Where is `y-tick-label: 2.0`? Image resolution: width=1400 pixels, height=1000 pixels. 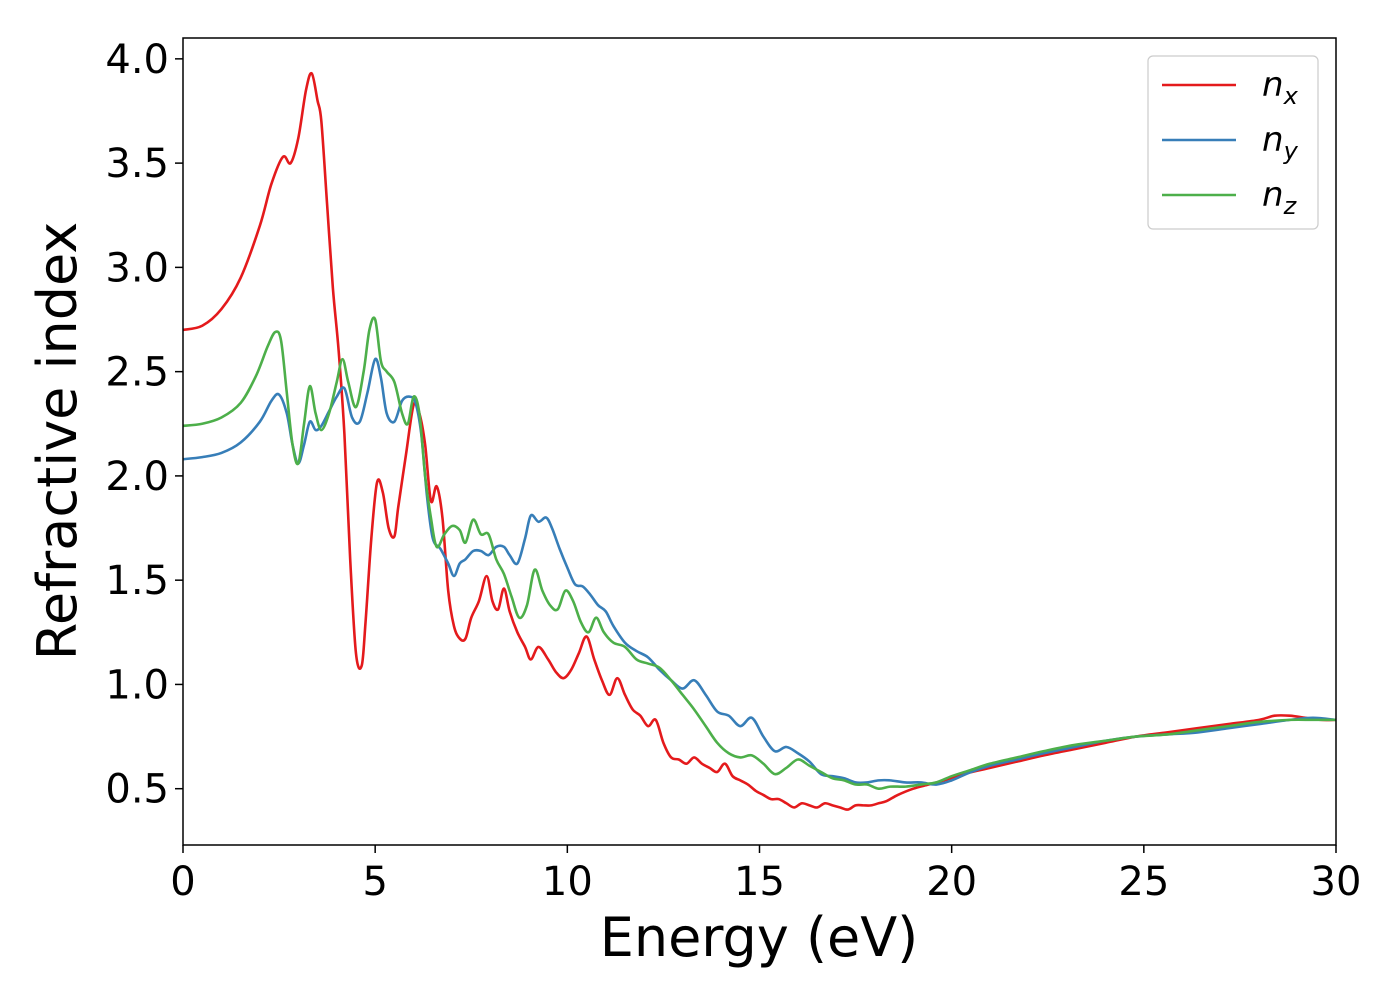
y-tick-label: 2.0 is located at coordinates (137, 477).